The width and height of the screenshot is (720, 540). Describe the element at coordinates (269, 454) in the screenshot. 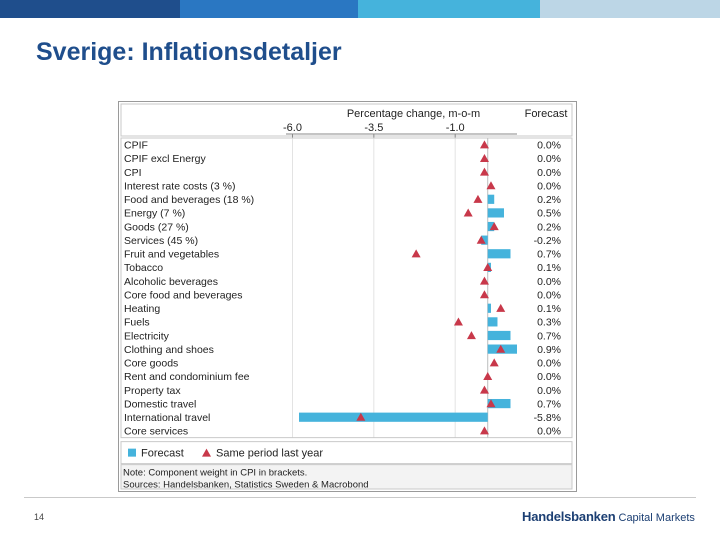

I see `legend-last-year-label: Same period last year` at that location.